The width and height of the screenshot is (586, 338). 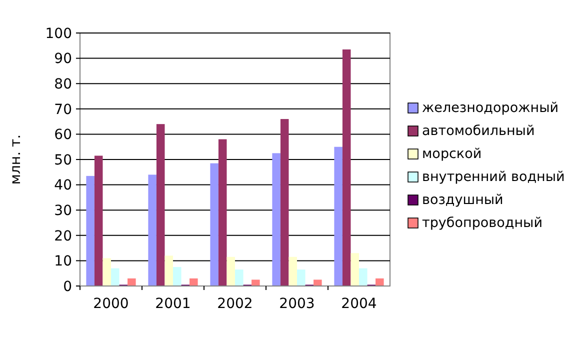 What do you see at coordinates (490, 108) in the screenshot?
I see `legend-label: железнодорожный` at bounding box center [490, 108].